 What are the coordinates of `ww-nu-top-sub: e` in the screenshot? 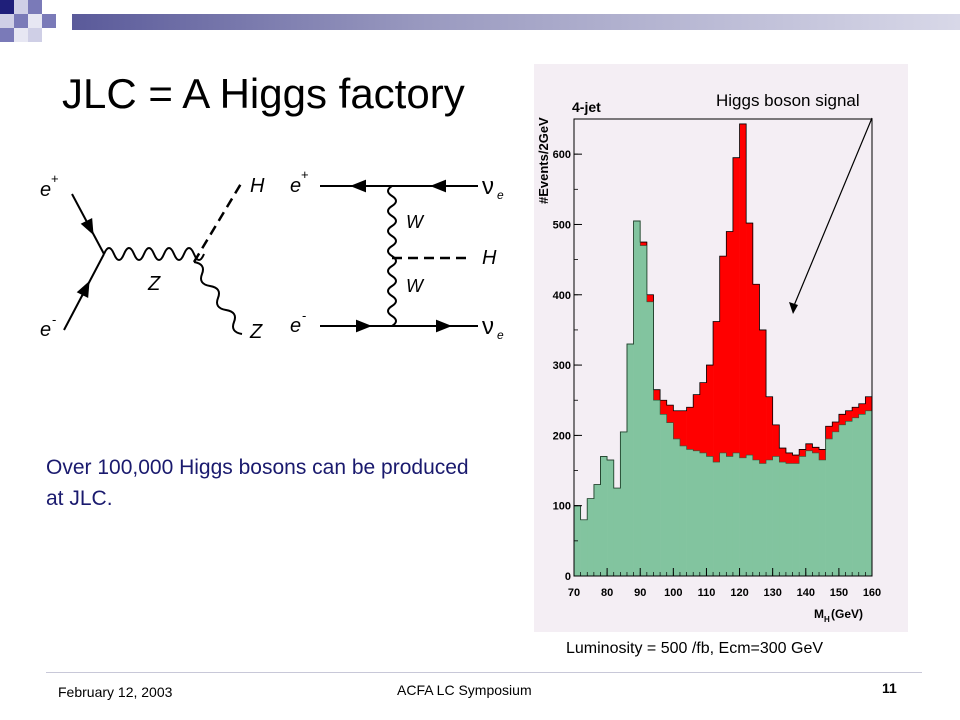 It's located at (500, 195).